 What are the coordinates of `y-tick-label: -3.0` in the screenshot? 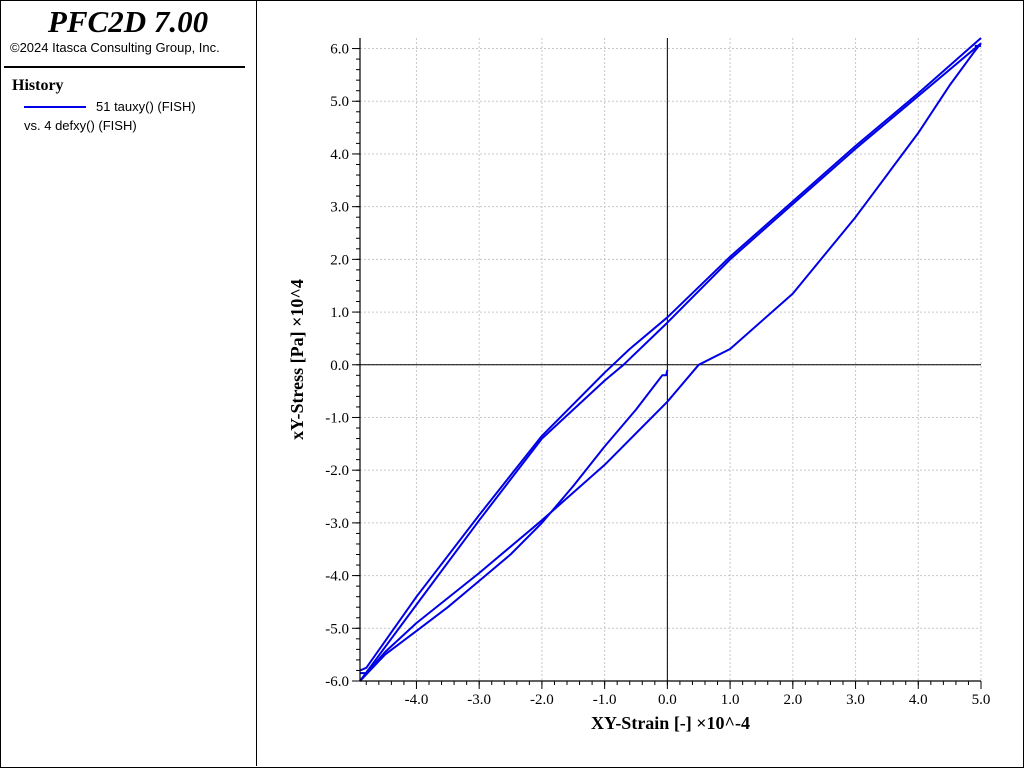 It's located at (337, 524).